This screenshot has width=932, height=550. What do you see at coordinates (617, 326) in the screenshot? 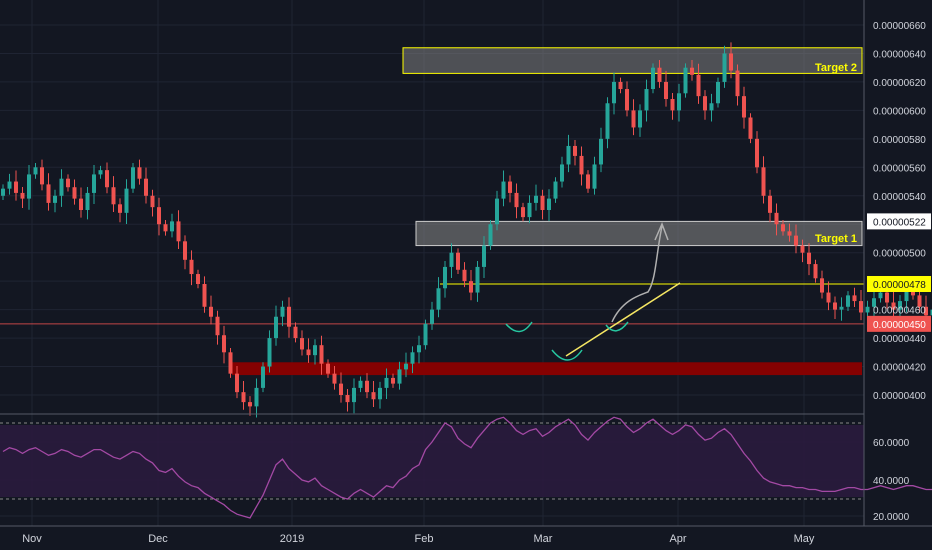
I see `cup-arc` at bounding box center [617, 326].